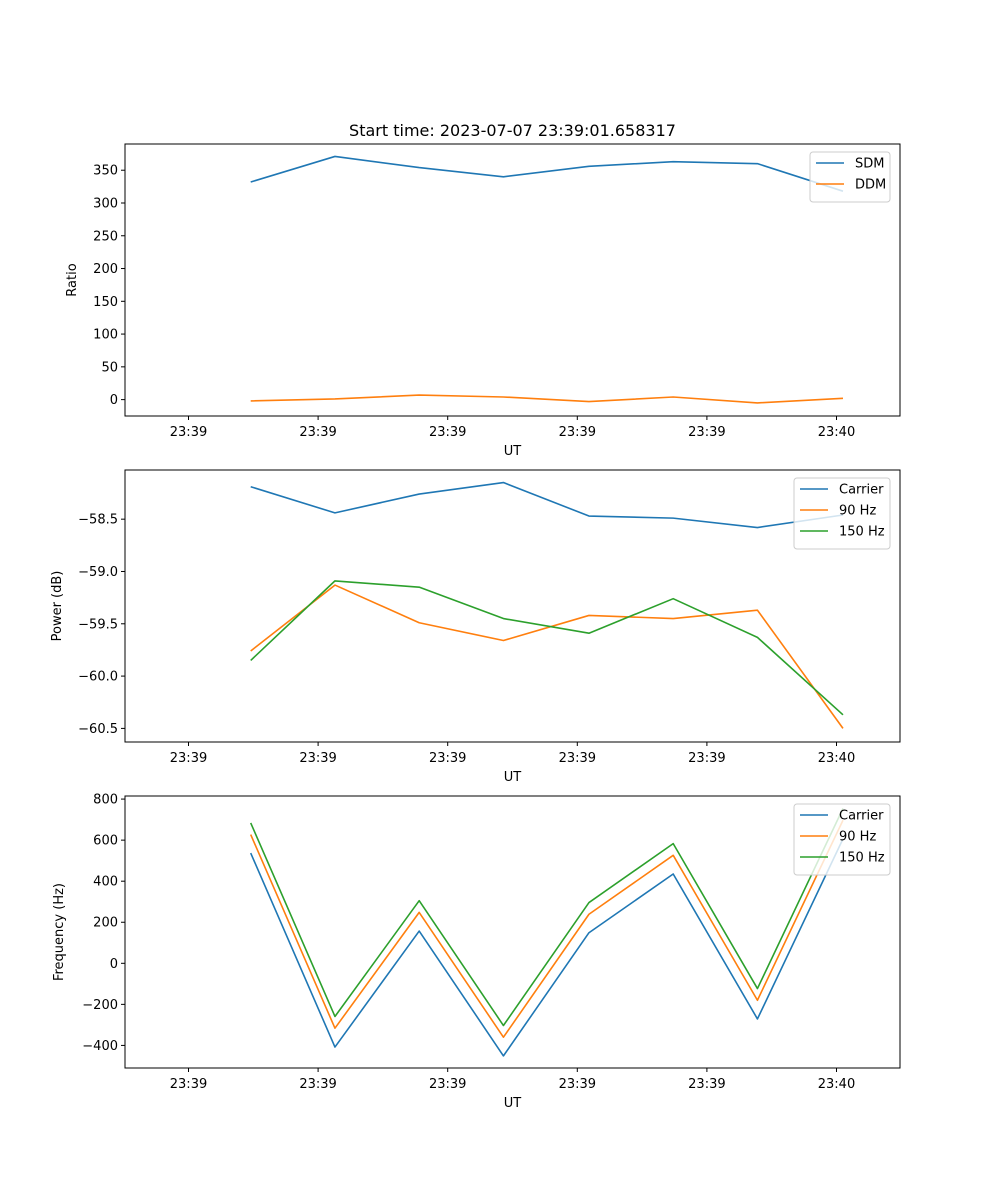  Describe the element at coordinates (869, 164) in the screenshot. I see `legend-label: SDM` at that location.